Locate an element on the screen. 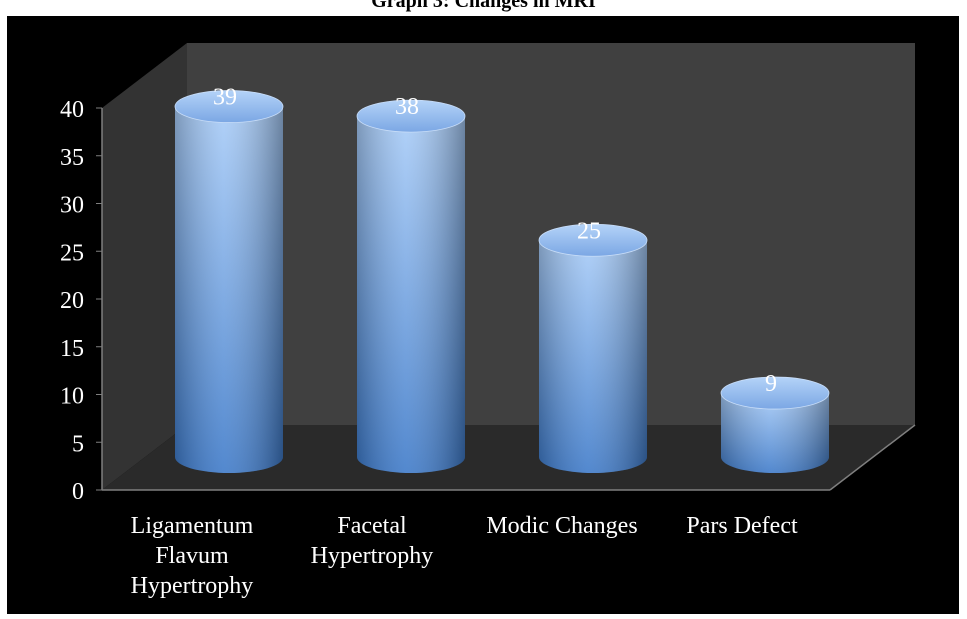  bar: 38 is located at coordinates (411, 283).